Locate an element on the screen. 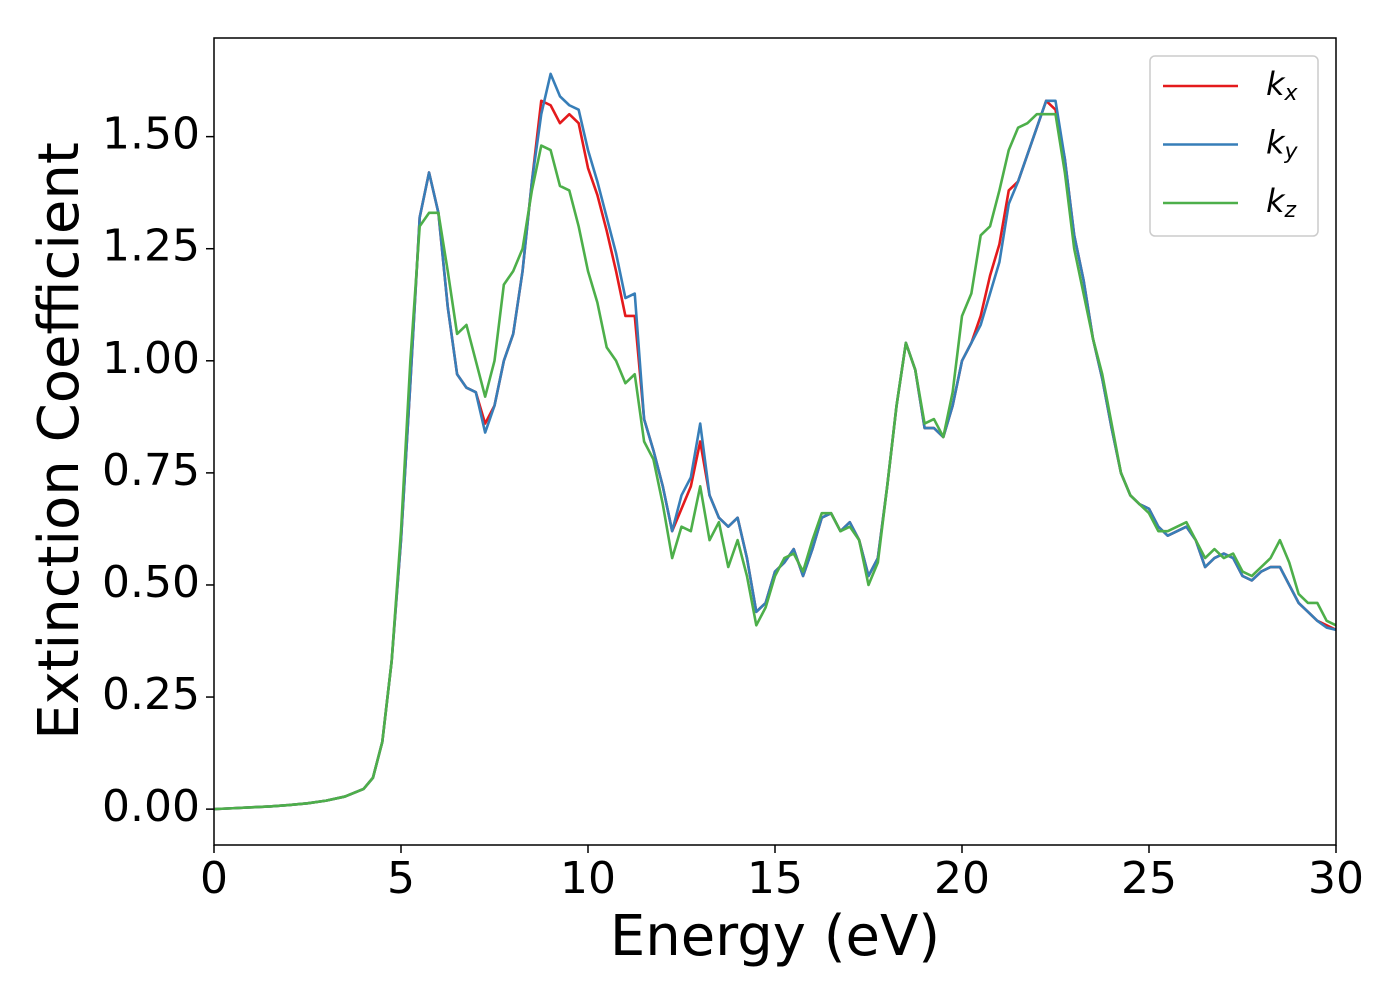 This screenshot has height=1000, width=1400. y-tick-label: 1.00 is located at coordinates (151, 358).